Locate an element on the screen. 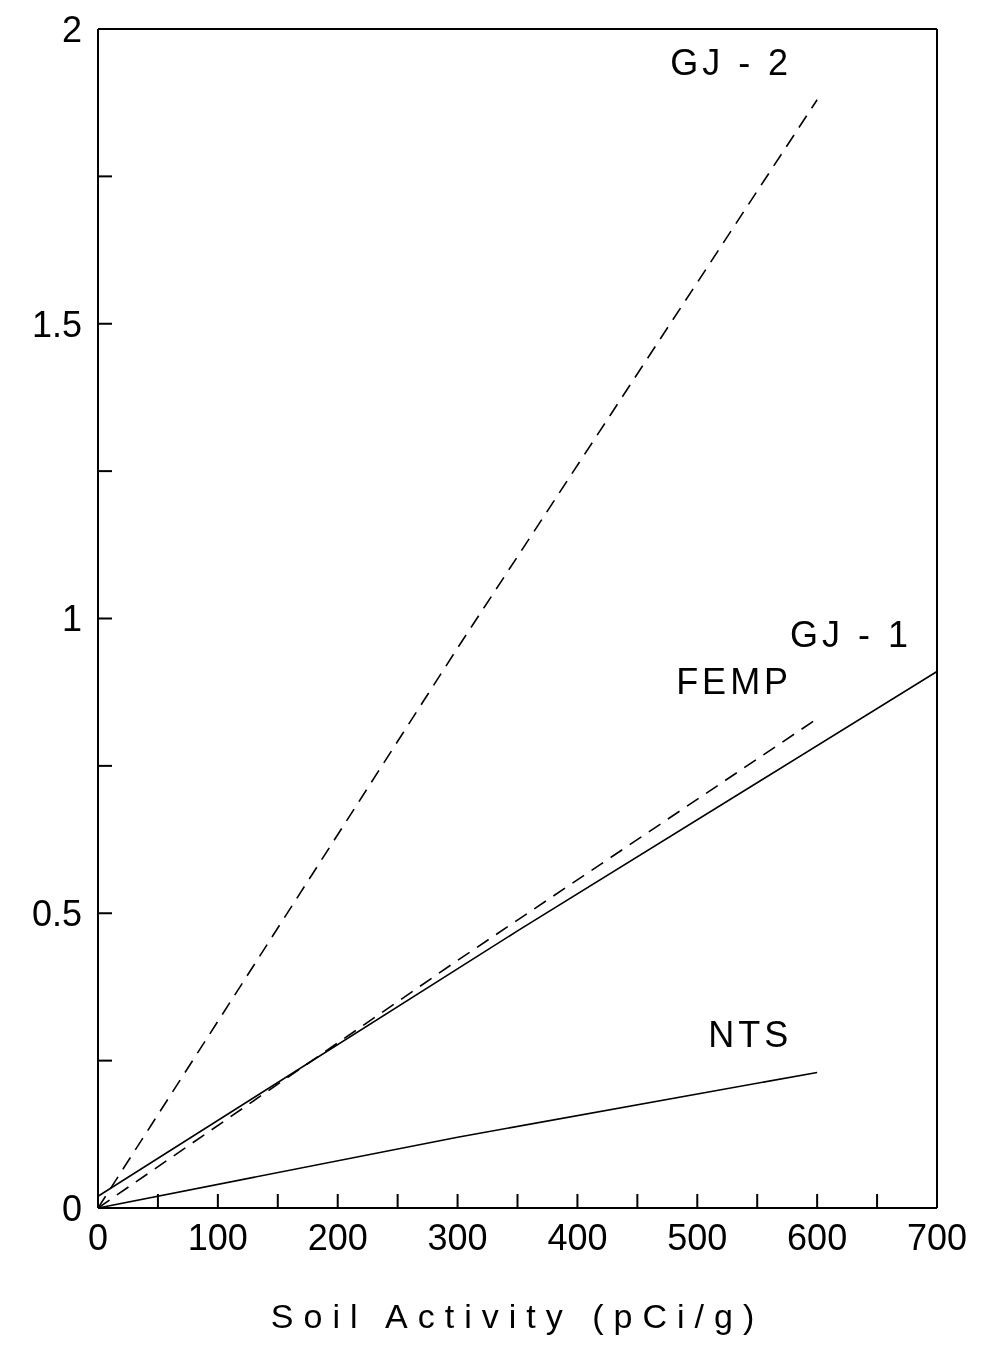 Image resolution: width=989 pixels, height=1368 pixels. y-tick-label: 2 is located at coordinates (71, 29).